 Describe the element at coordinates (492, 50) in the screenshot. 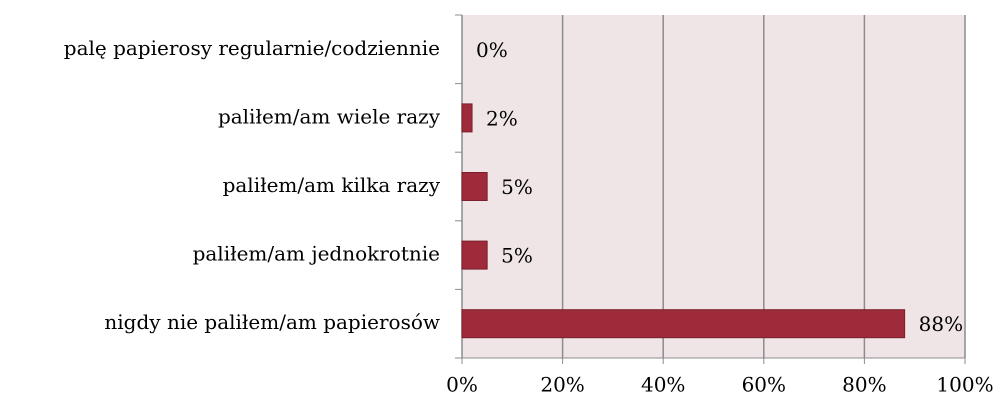

I see `data-label: 0%` at that location.